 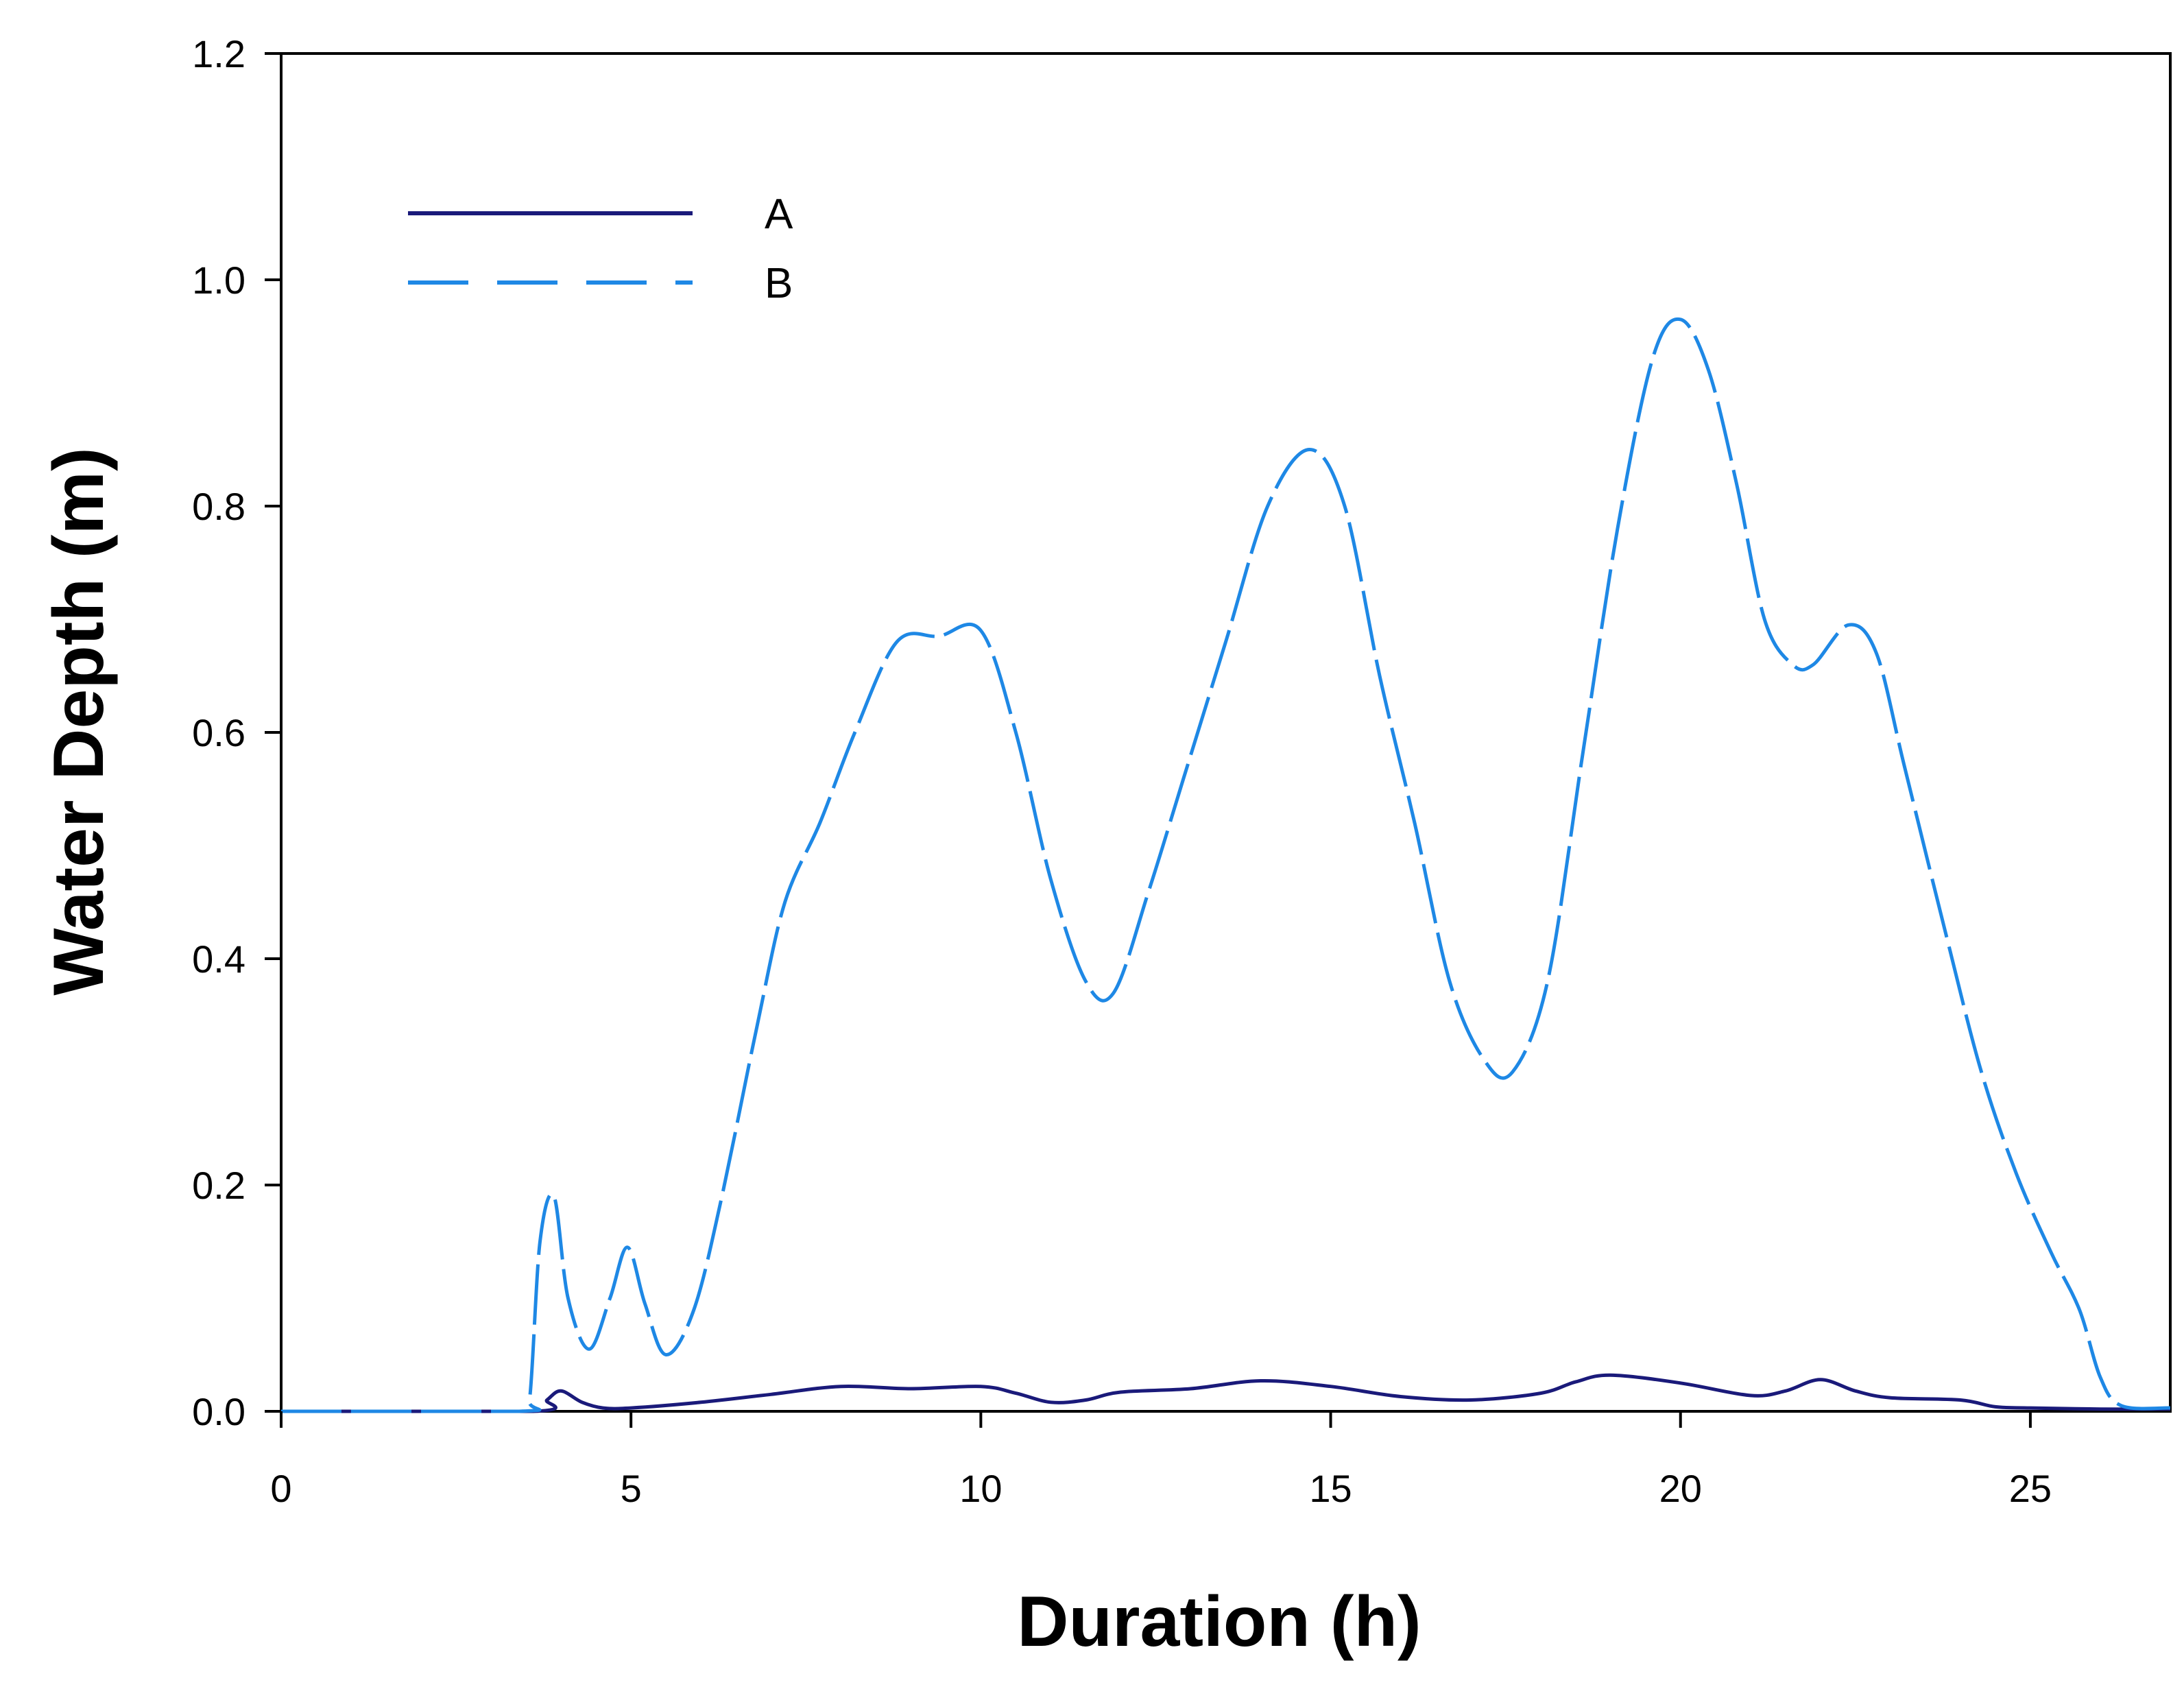 What do you see at coordinates (980, 1488) in the screenshot?
I see `x-tick-label: 10` at bounding box center [980, 1488].